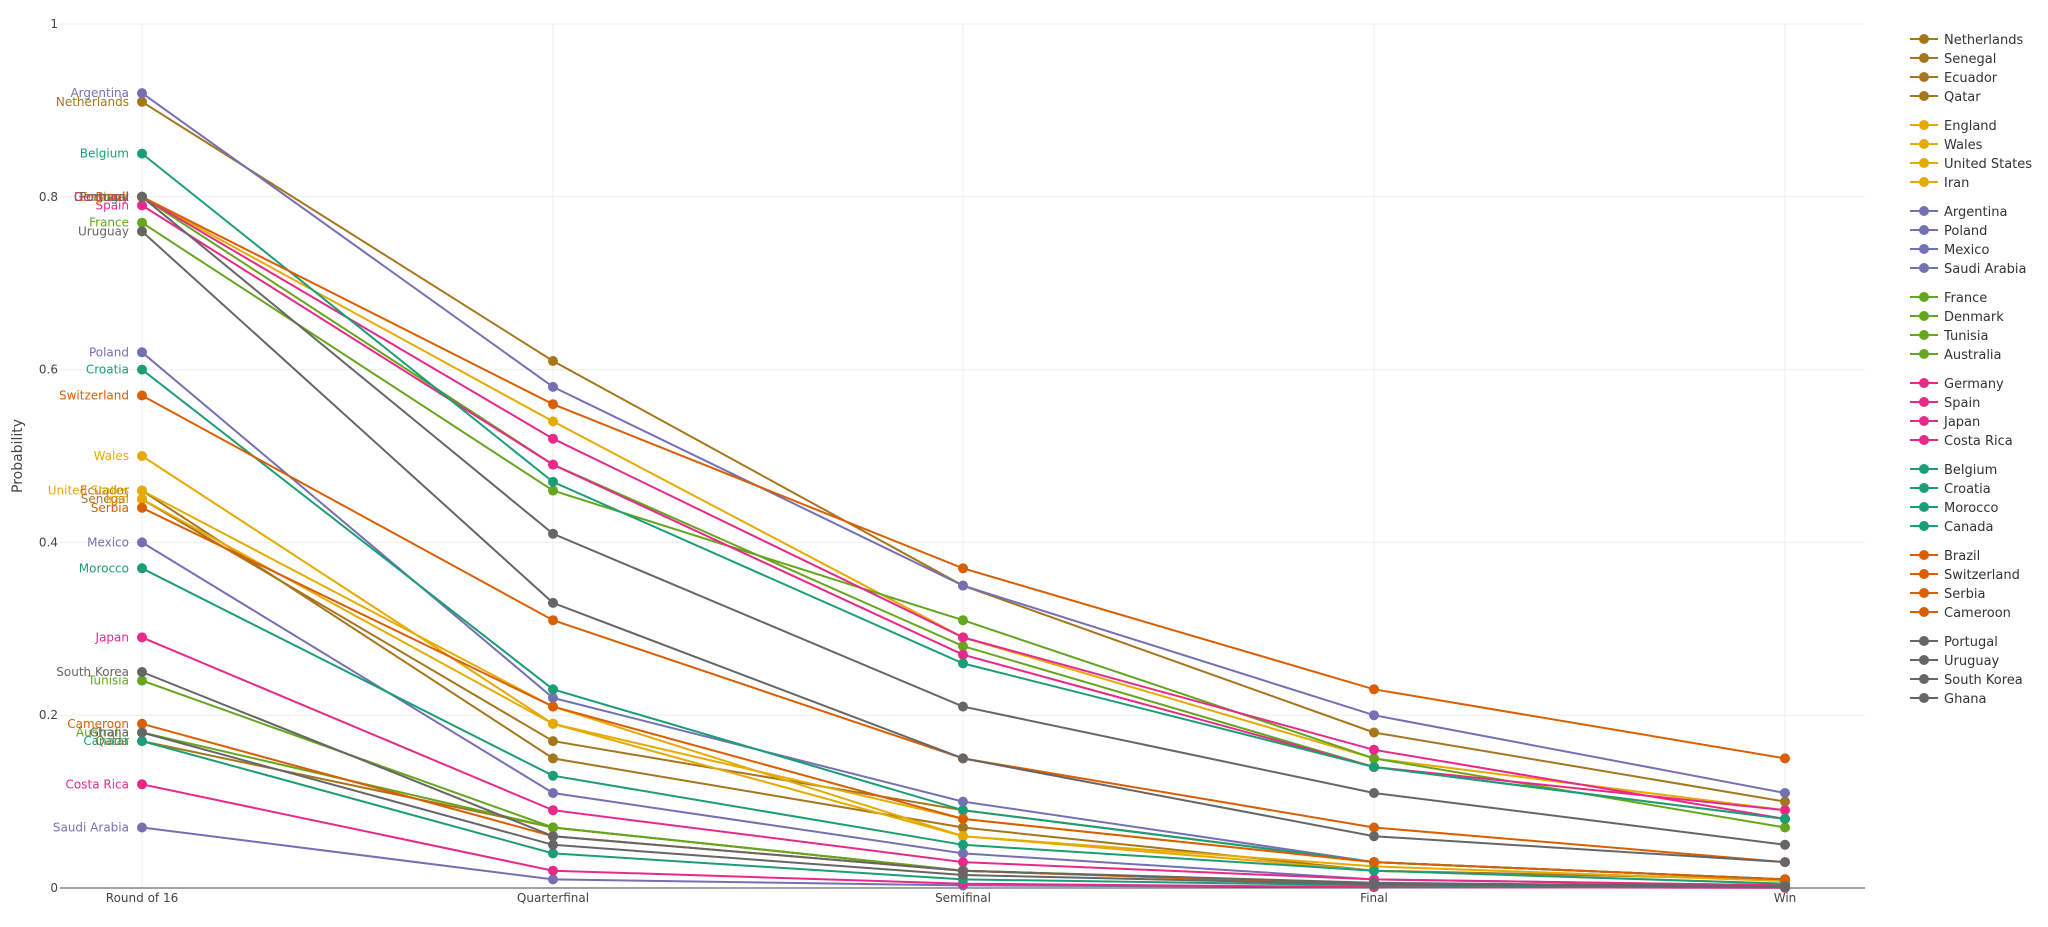 The height and width of the screenshot is (927, 2048). What do you see at coordinates (104, 568) in the screenshot?
I see `series-label-morocco: Morocco` at bounding box center [104, 568].